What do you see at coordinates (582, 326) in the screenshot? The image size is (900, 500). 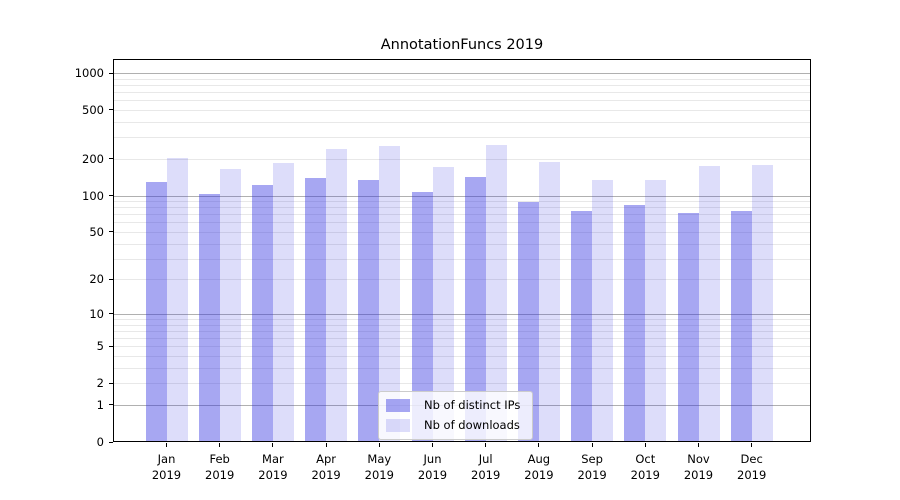 I see `bar-distinct-ips-sep` at bounding box center [582, 326].